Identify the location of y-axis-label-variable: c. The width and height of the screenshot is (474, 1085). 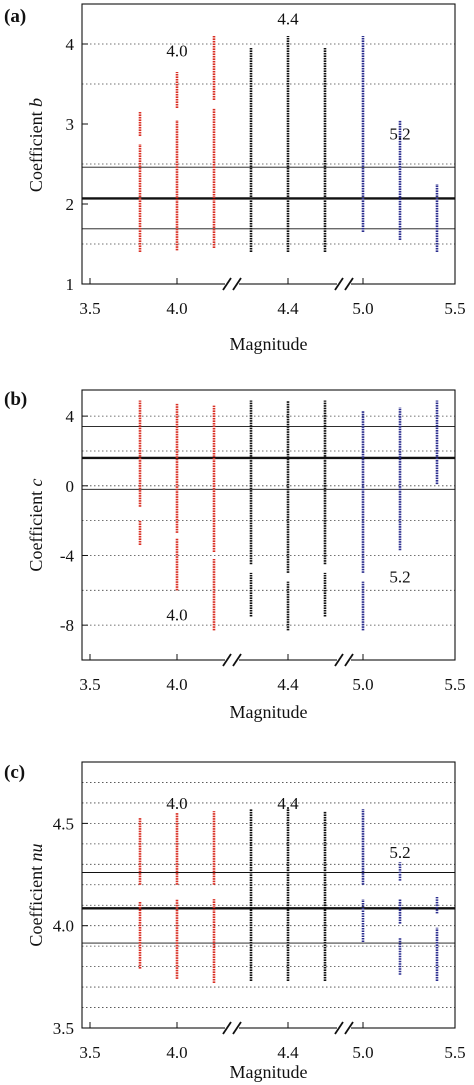
(36, 482).